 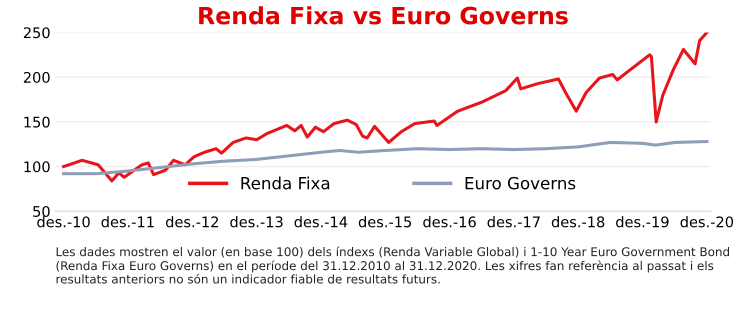 What do you see at coordinates (37, 77) in the screenshot?
I see `y-tick-label: 200` at bounding box center [37, 77].